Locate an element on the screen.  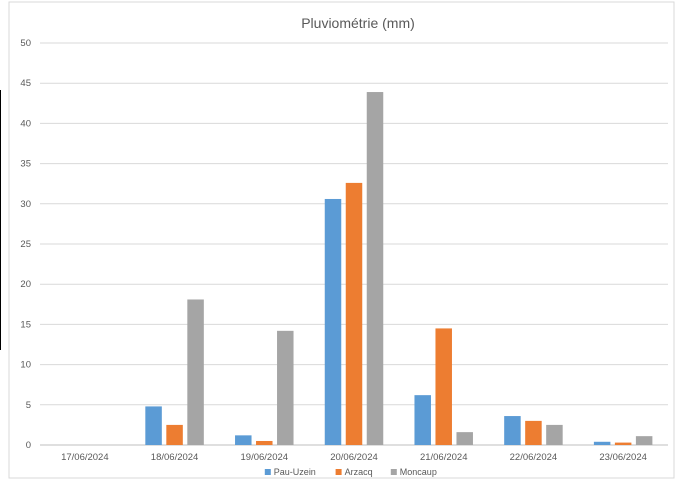
x-tick-label: 21/06/2024 is located at coordinates (444, 457).